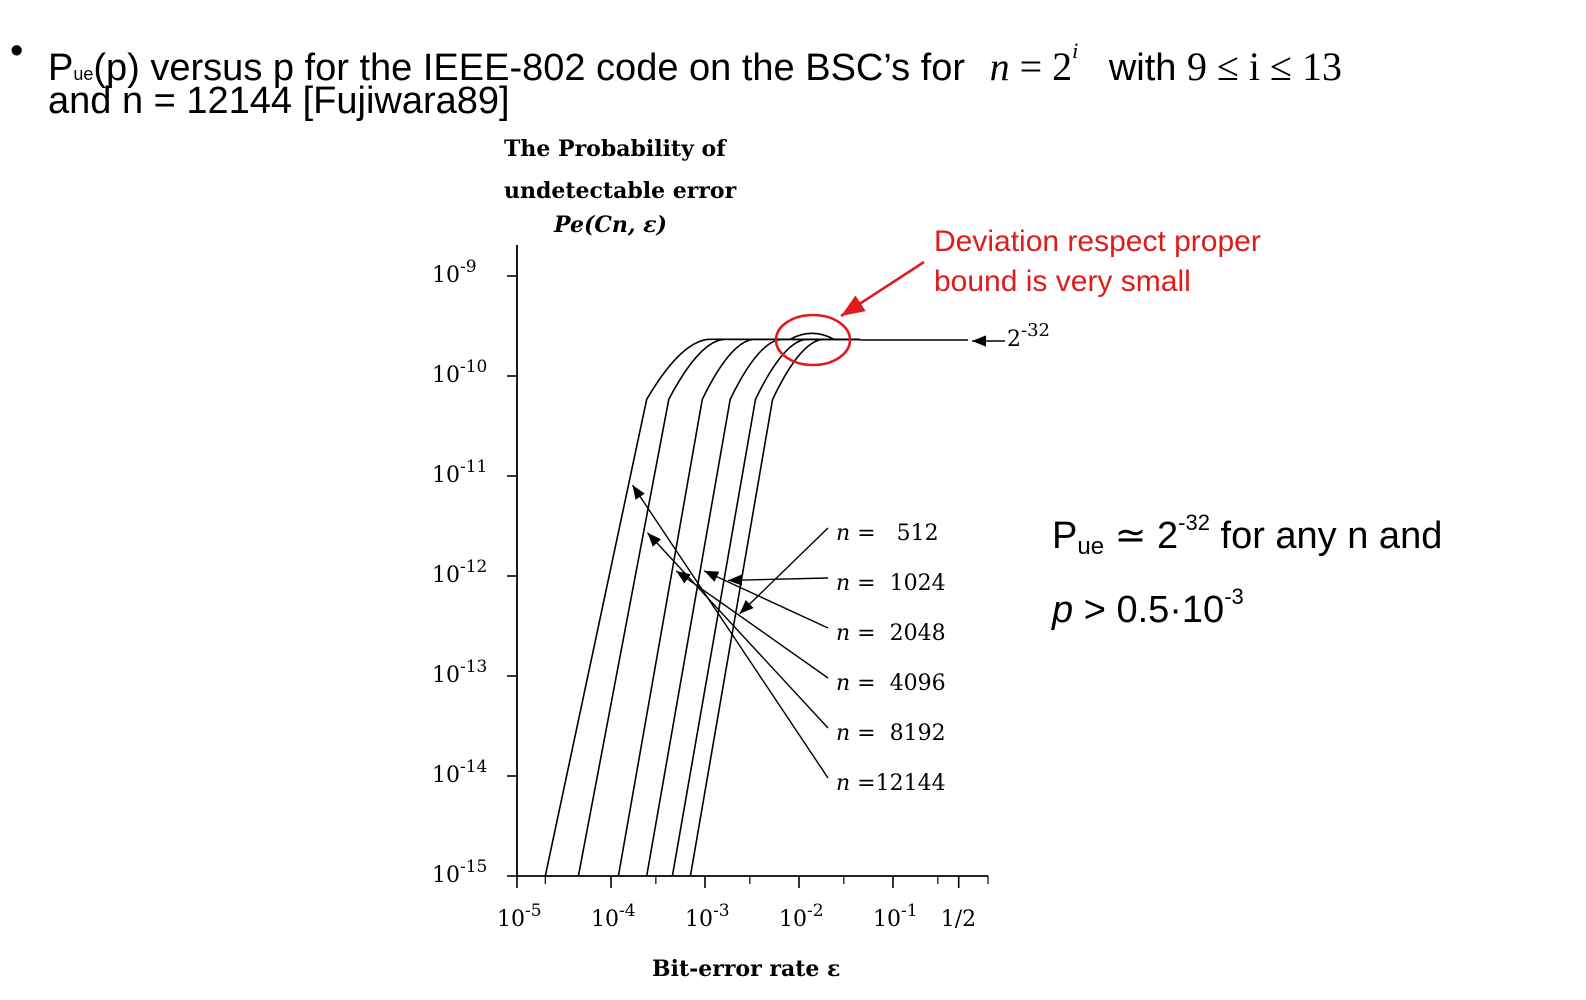 This screenshot has height=1000, width=1586. What do you see at coordinates (613, 916) in the screenshot?
I see `x-tick-label: 10⁻⁴` at bounding box center [613, 916].